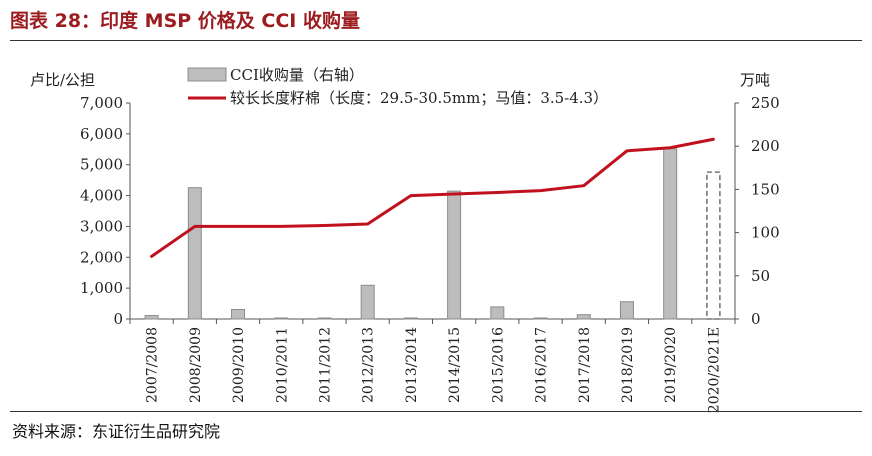 Image resolution: width=872 pixels, height=456 pixels. I want to click on left-tick-label: 7,000, so click(101, 103).